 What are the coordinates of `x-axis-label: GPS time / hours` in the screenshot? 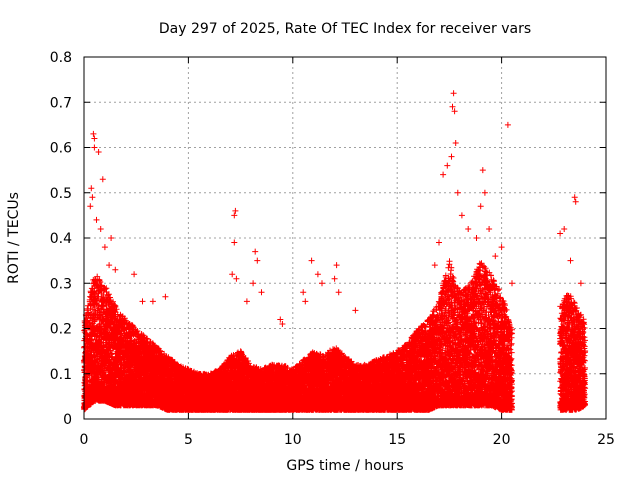 It's located at (344, 466).